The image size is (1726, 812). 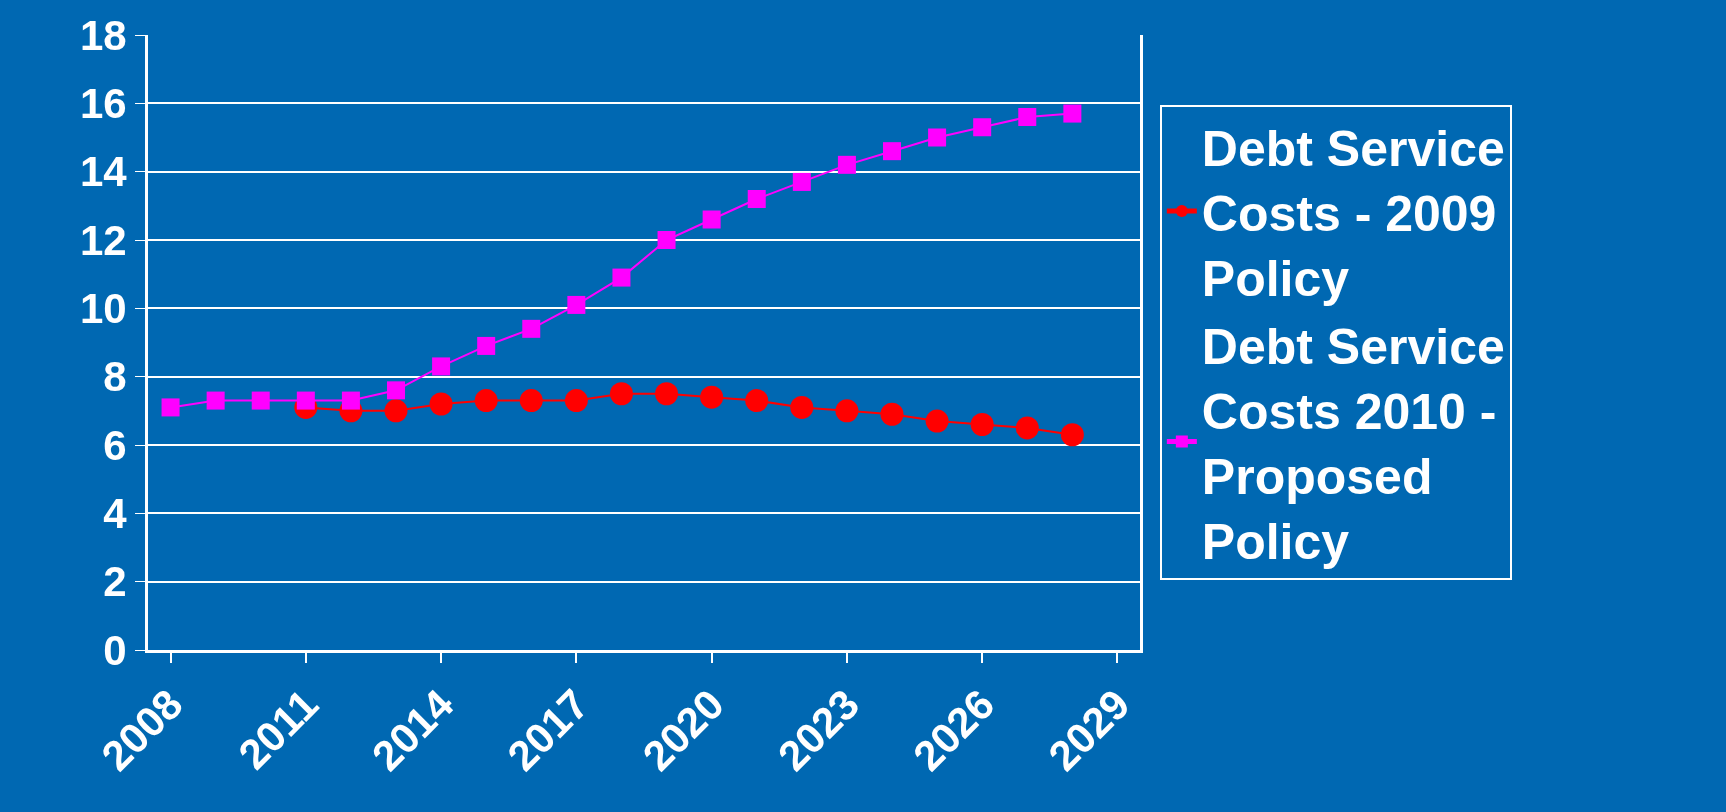 What do you see at coordinates (103, 172) in the screenshot?
I see `y-tick-label: 14` at bounding box center [103, 172].